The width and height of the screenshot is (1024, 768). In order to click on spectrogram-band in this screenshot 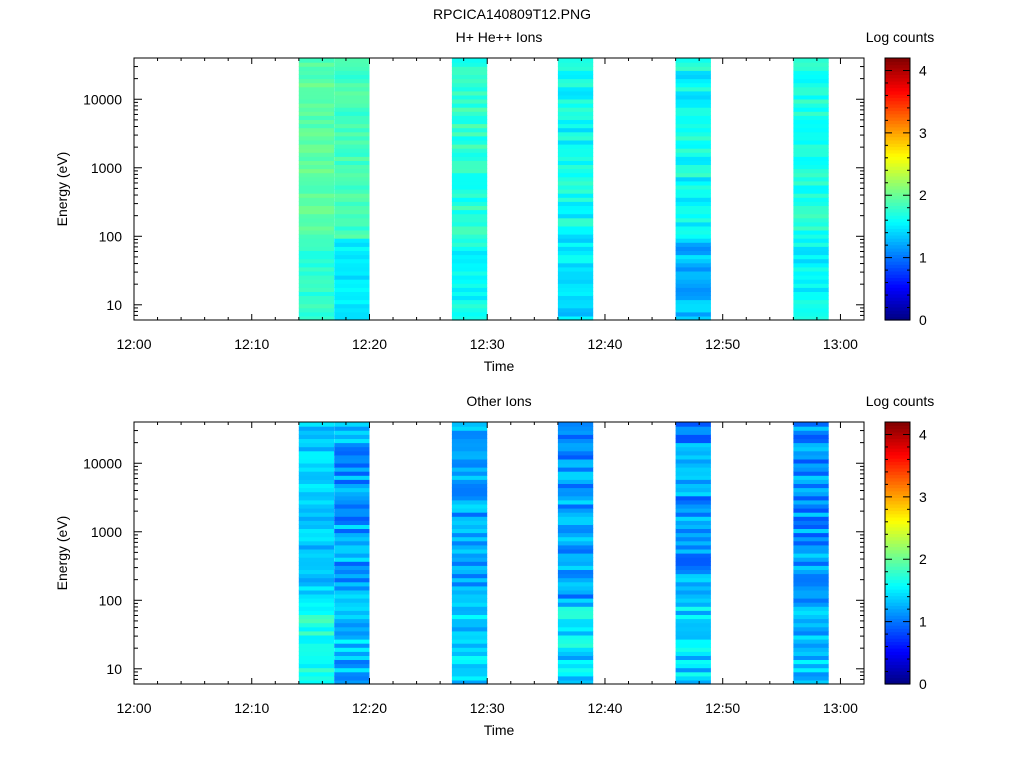, I will do `click(469, 189)`.